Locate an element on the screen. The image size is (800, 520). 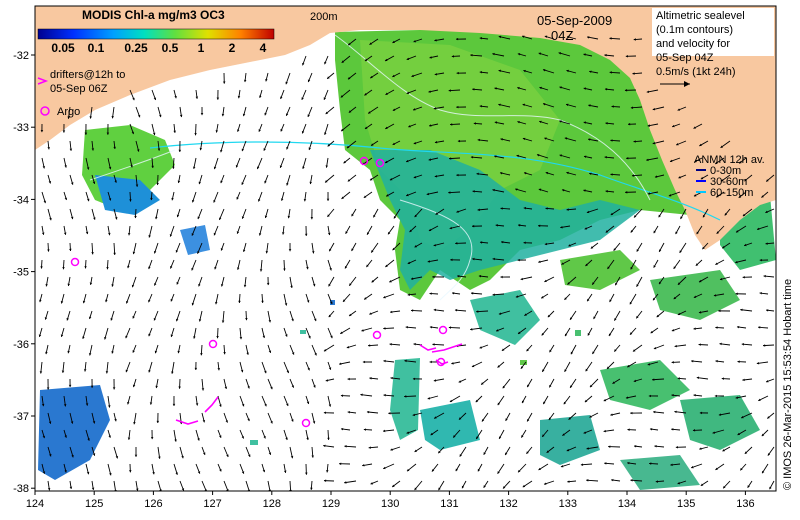
altimetry-legend-line-1: Altimetric sealevel is located at coordinates (700, 16).